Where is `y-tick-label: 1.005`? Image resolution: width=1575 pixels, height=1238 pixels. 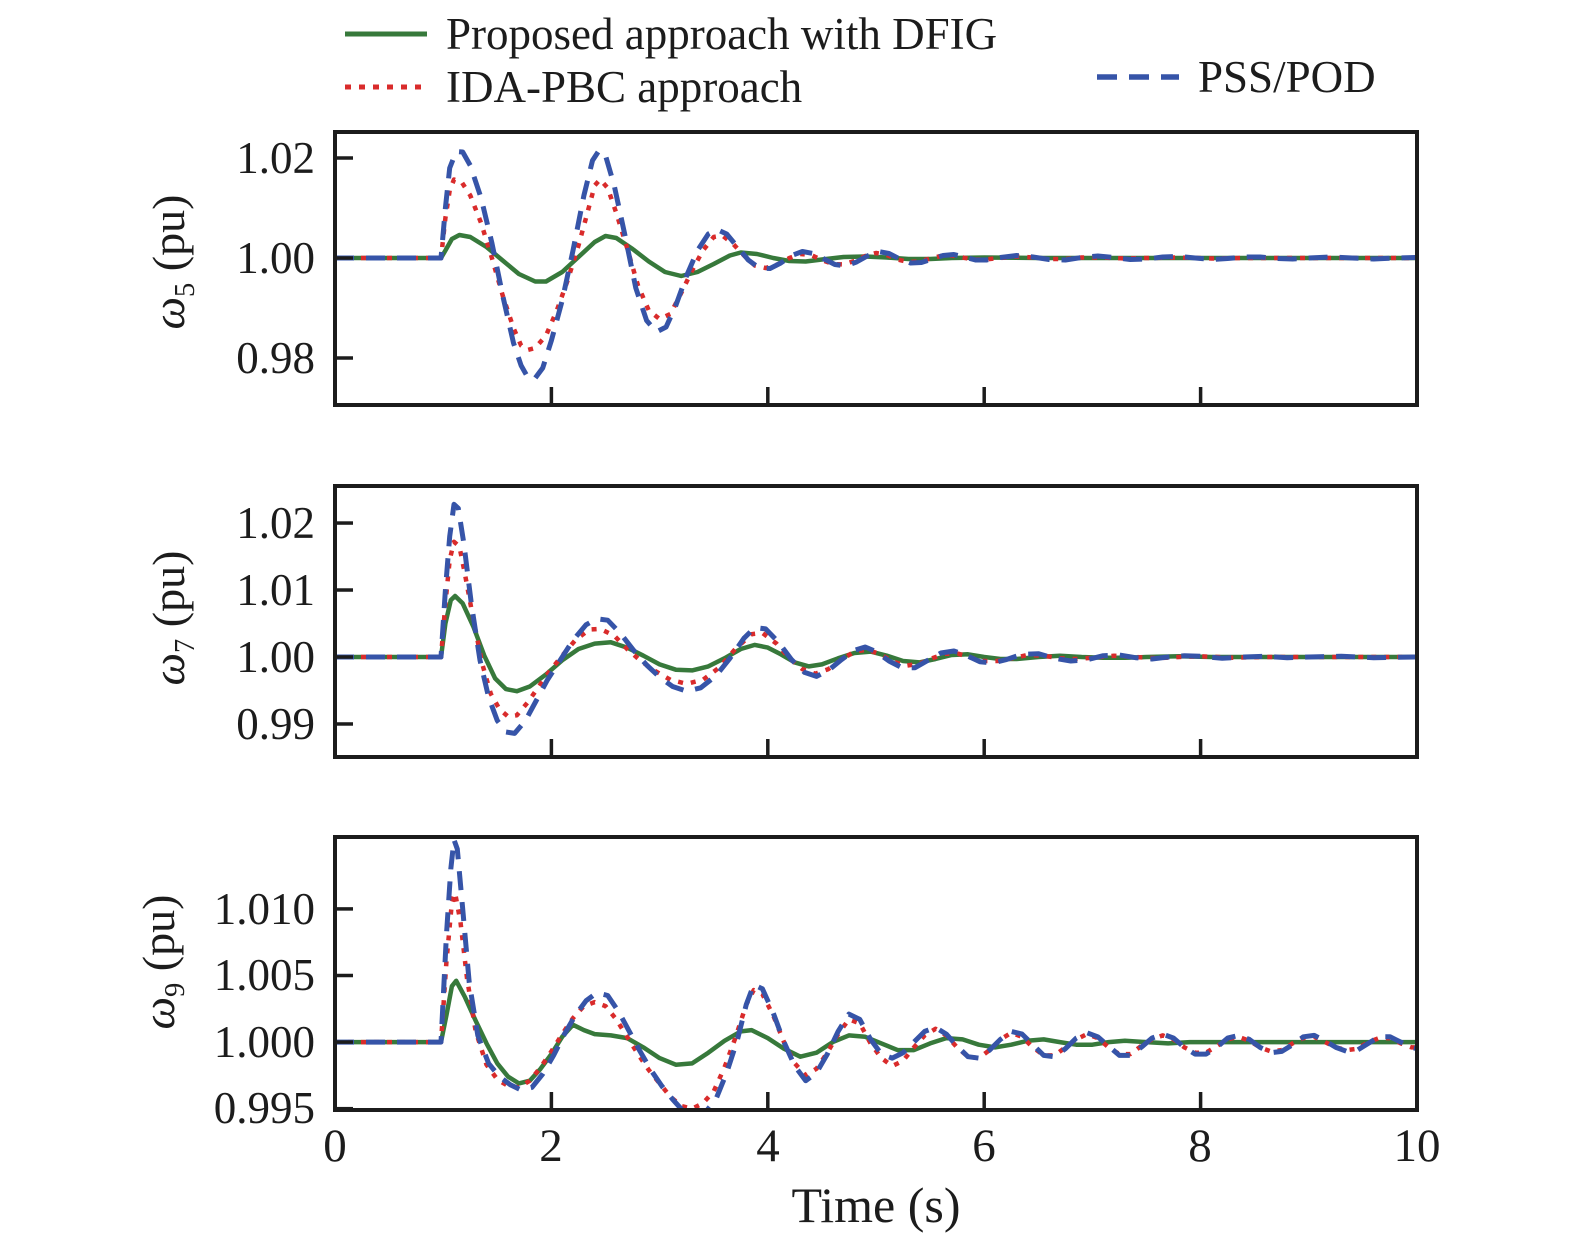
y-tick-label: 1.005 is located at coordinates (264, 975).